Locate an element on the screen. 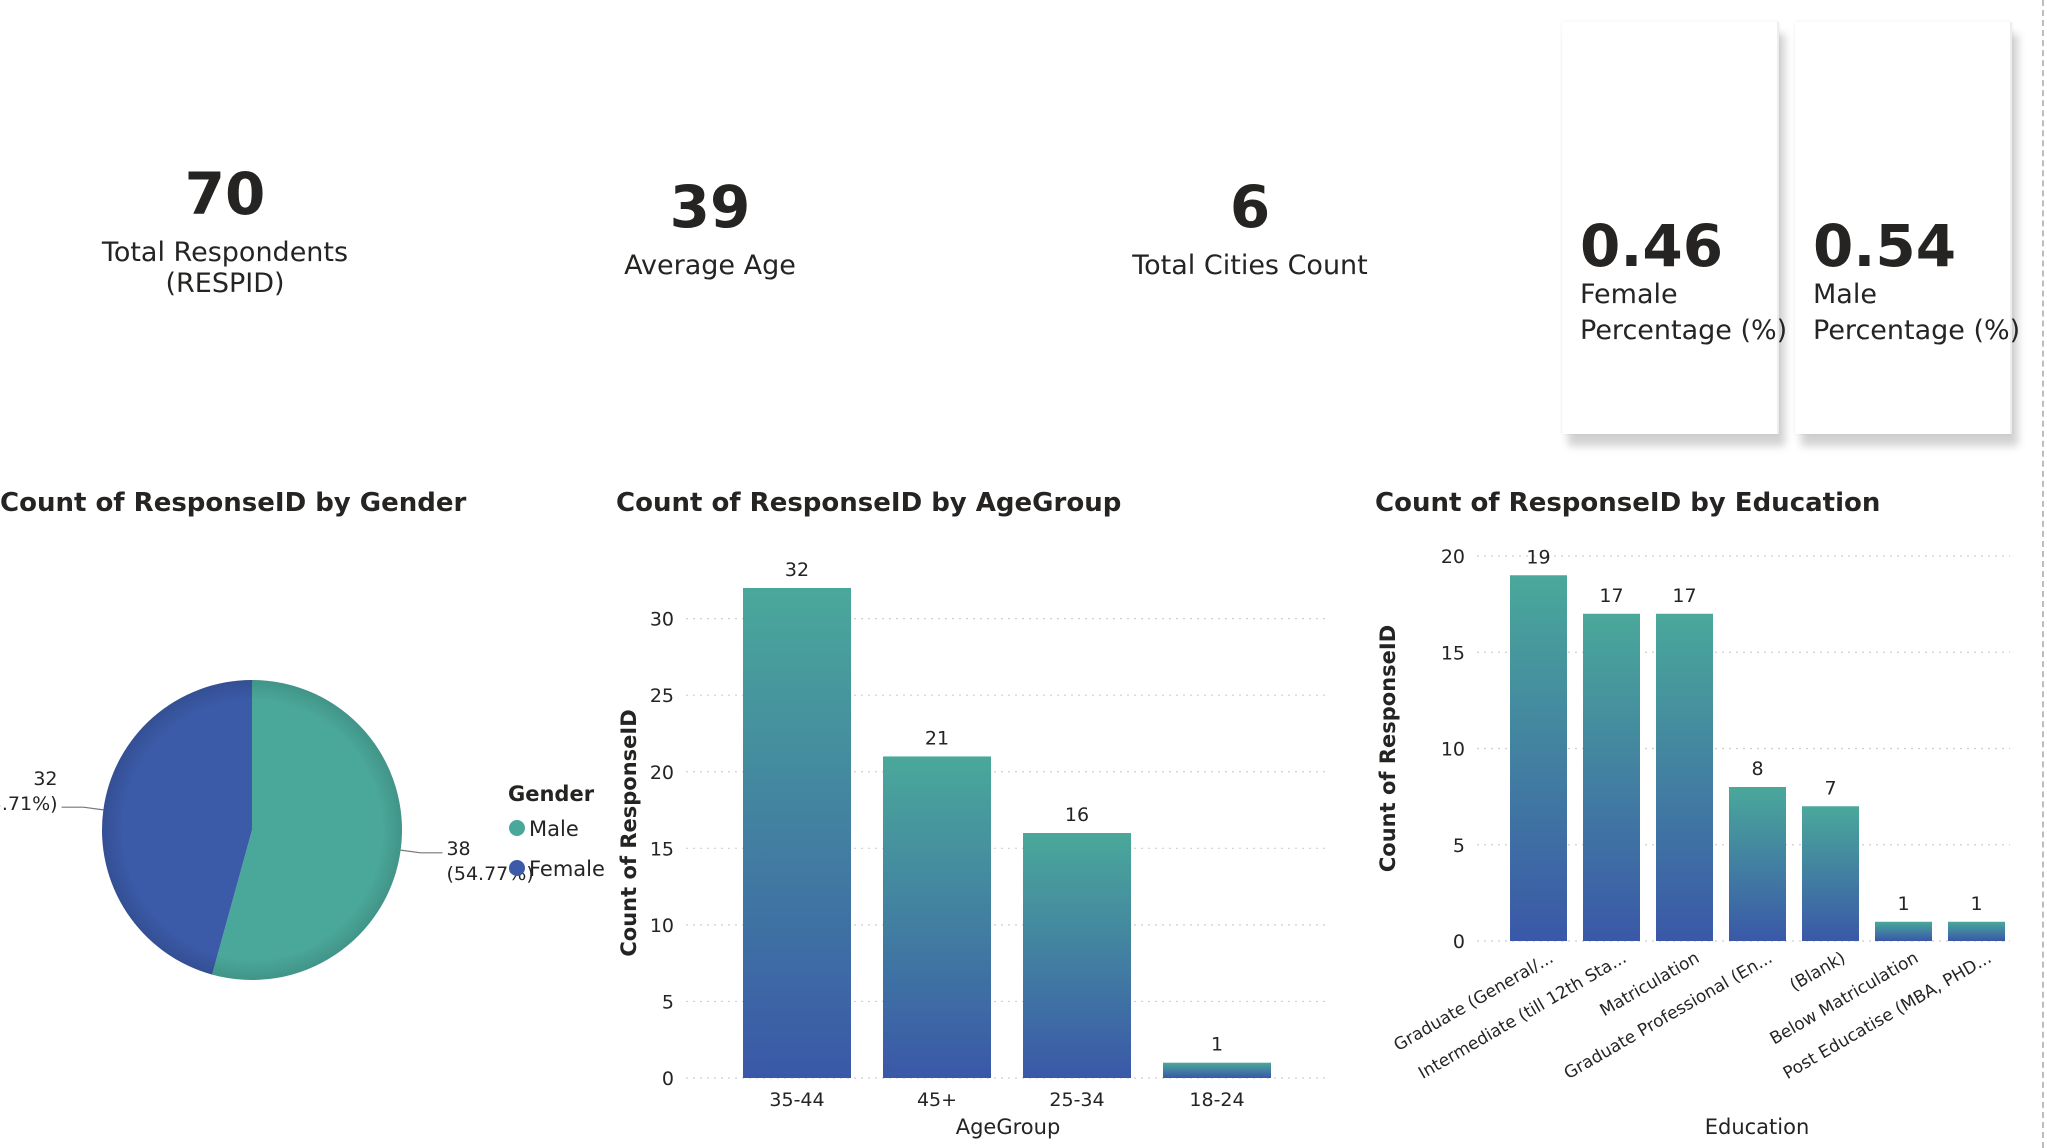 The width and height of the screenshot is (2047, 1148). kpi-label: Total Respondents (RESPID) is located at coordinates (225, 268).